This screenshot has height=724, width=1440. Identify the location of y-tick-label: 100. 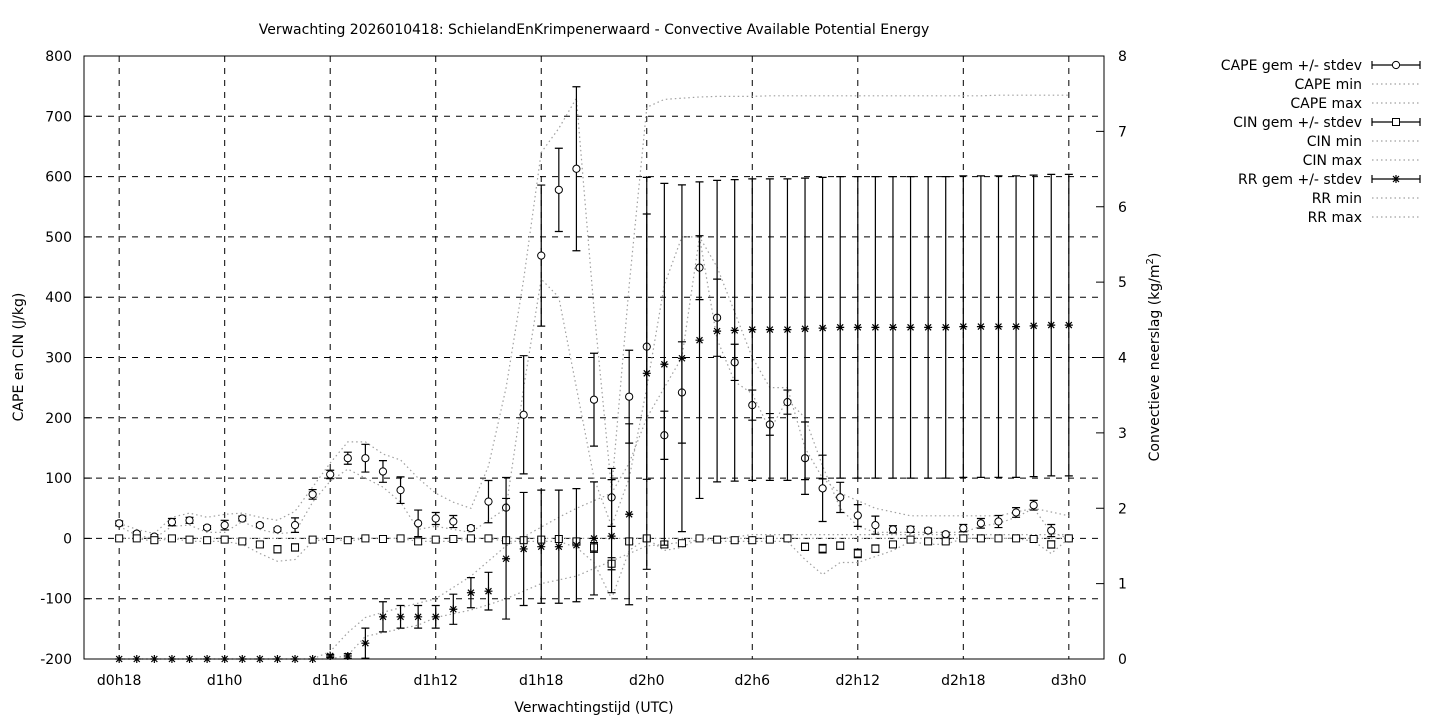
(58, 479).